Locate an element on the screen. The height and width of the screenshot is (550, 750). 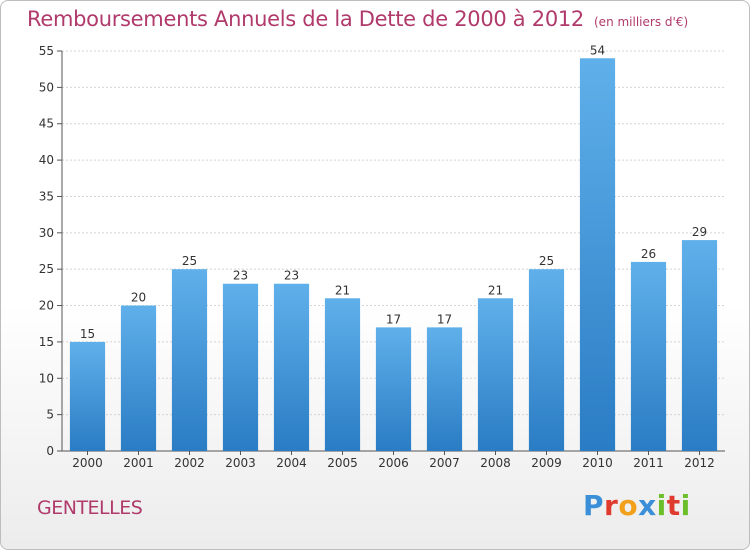
data-label: 26 is located at coordinates (648, 254).